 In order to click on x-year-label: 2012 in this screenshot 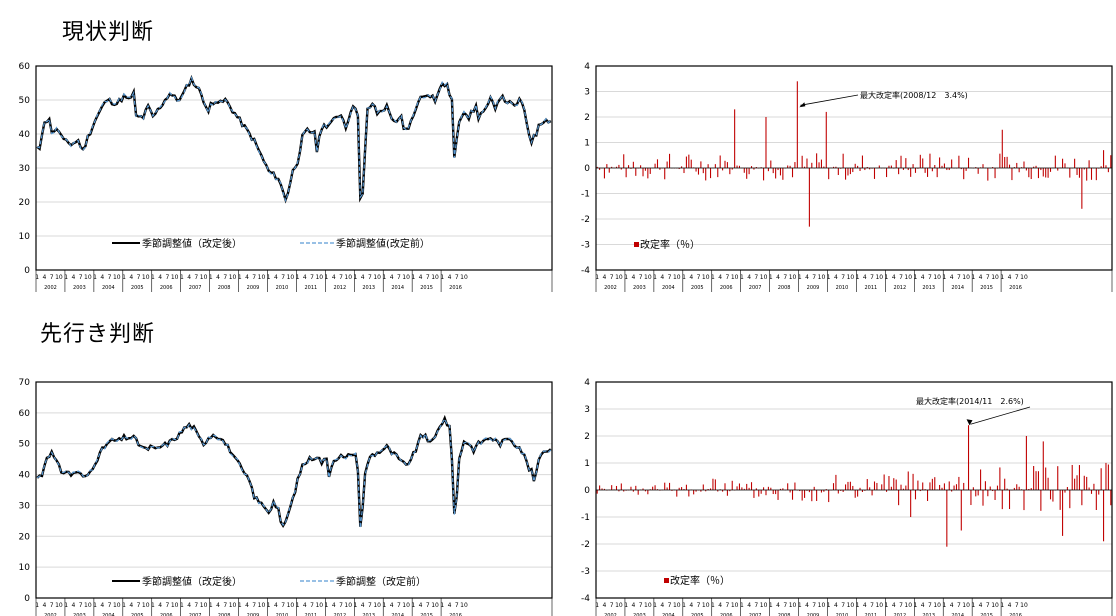, I will do `click(339, 614)`.